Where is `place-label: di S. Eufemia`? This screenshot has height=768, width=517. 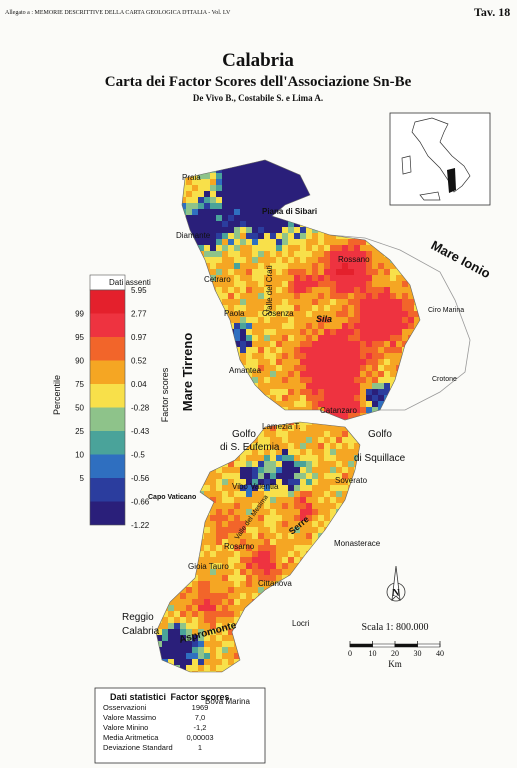 place-label: di S. Eufemia is located at coordinates (250, 447).